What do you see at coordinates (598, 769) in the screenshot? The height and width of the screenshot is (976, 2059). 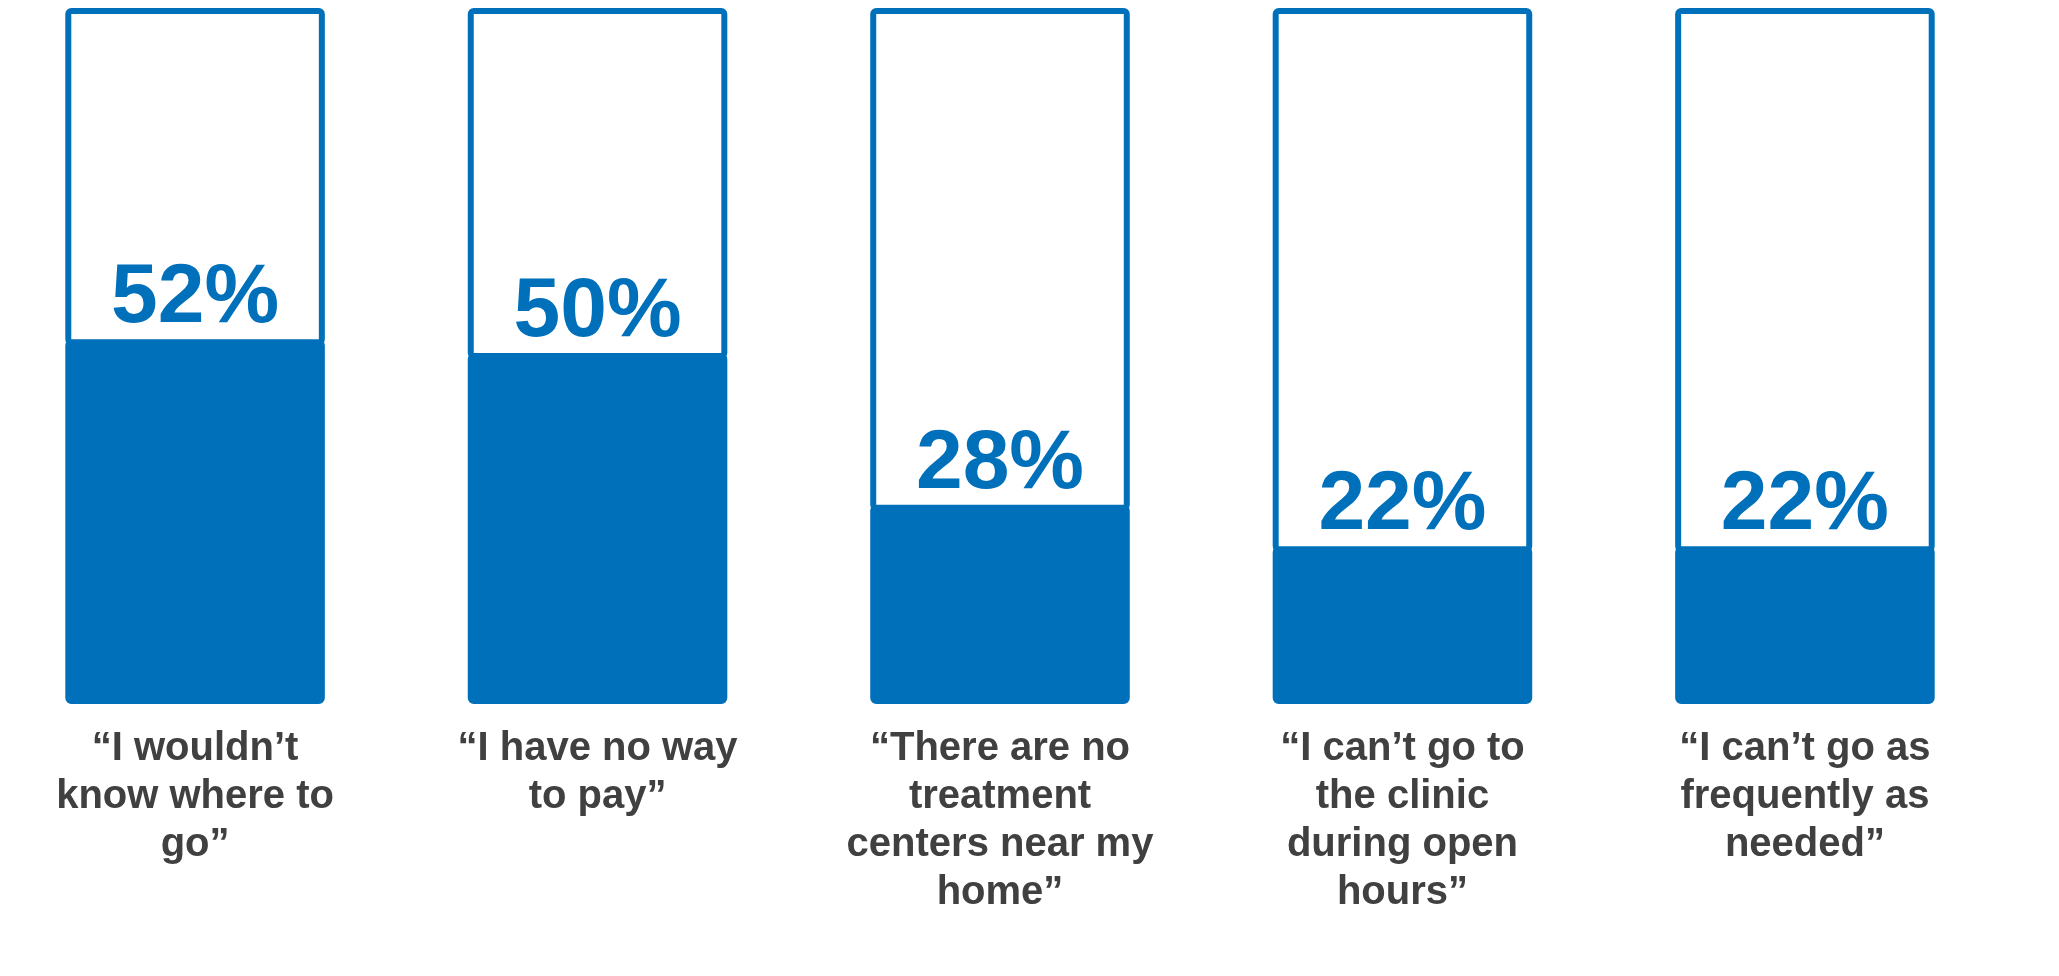 I see `x-tick-label: “I have no way to pay”` at bounding box center [598, 769].